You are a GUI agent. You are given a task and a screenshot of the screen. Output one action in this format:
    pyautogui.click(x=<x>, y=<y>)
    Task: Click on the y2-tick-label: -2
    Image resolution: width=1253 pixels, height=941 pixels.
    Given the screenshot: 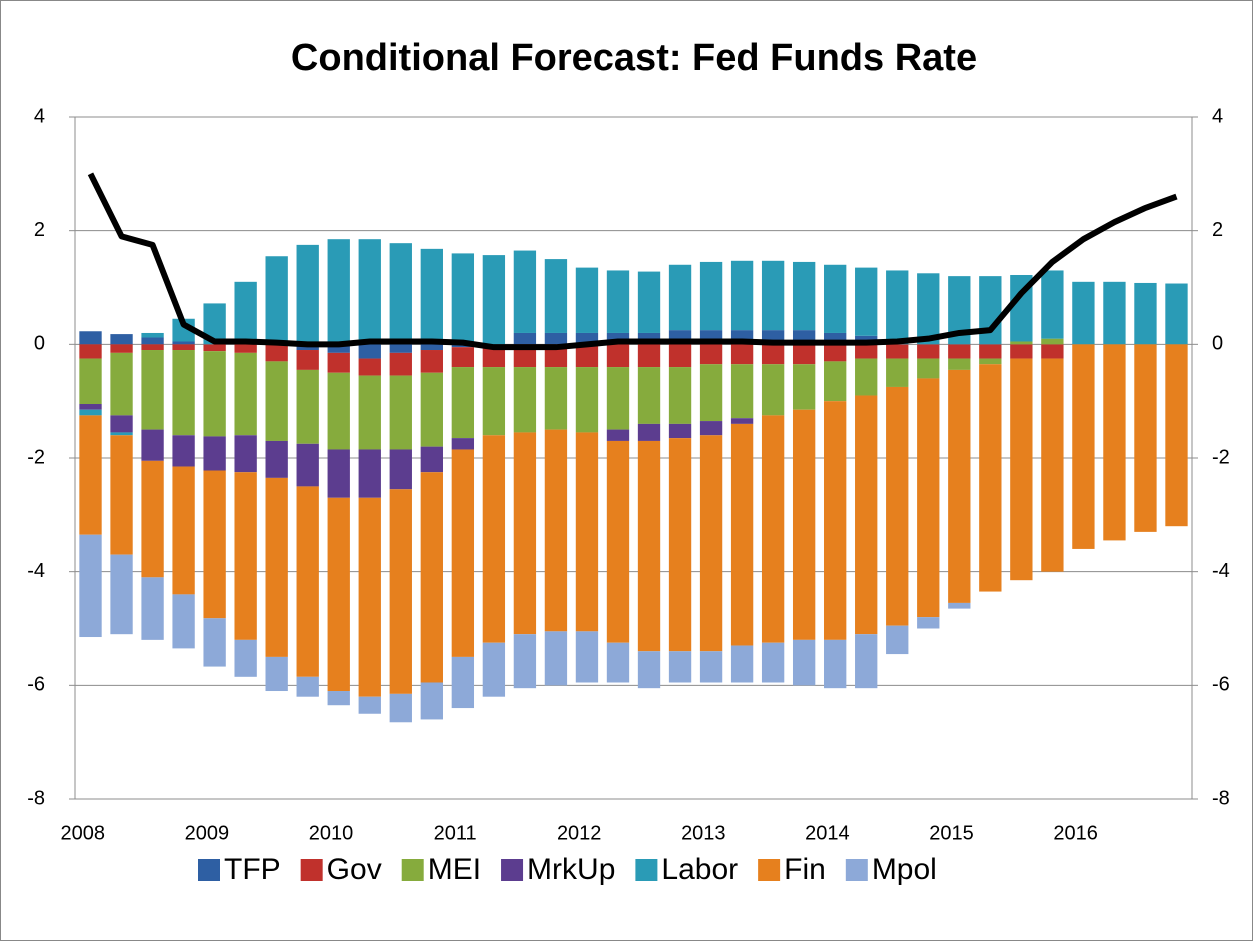 What is the action you would take?
    pyautogui.click(x=1221, y=457)
    